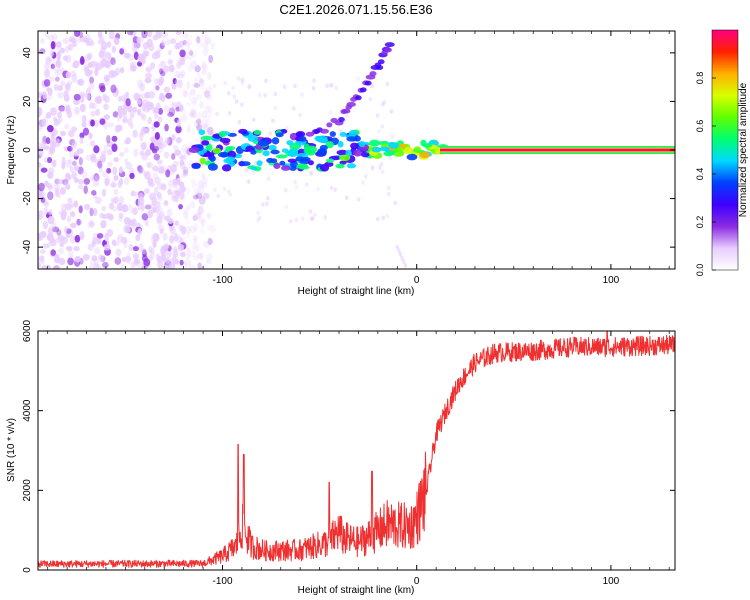 The height and width of the screenshot is (600, 750). I want to click on snr-x-tick-label: -100, so click(222, 581).